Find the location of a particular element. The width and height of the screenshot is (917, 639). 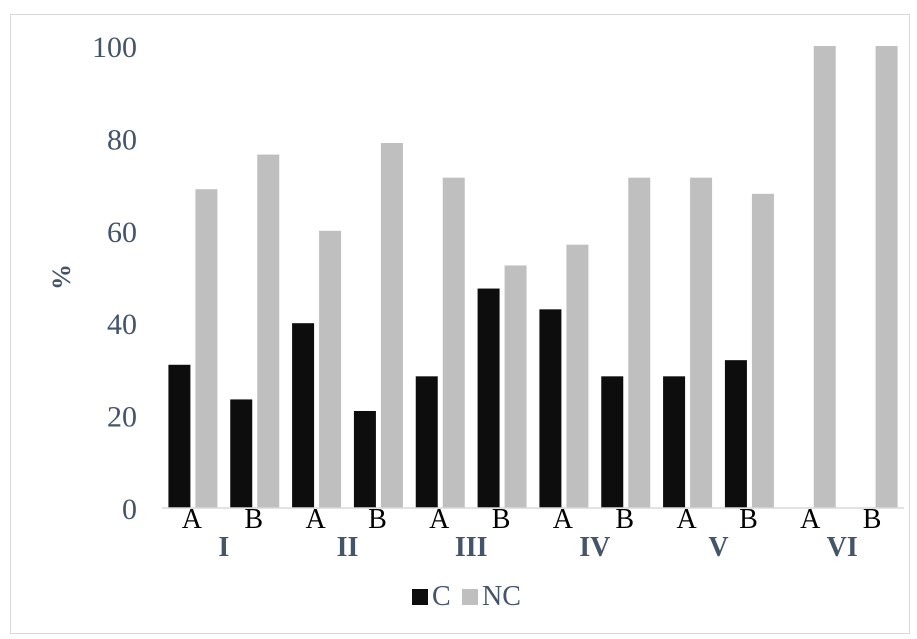

y-tick-label: 80 is located at coordinates (122, 139).